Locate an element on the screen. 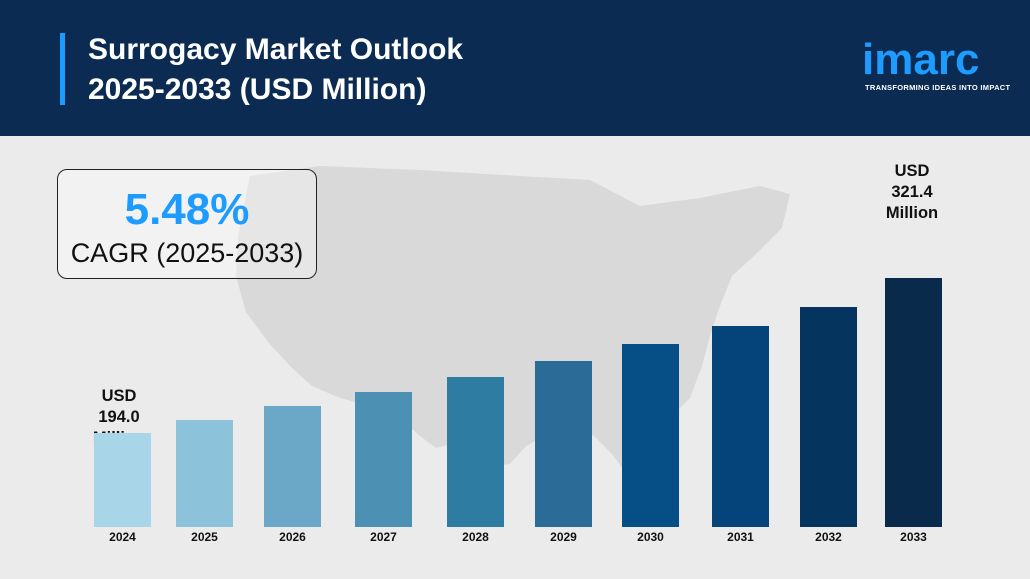 Image resolution: width=1030 pixels, height=579 pixels. last-value-callout: USD 321.4 Million is located at coordinates (912, 192).